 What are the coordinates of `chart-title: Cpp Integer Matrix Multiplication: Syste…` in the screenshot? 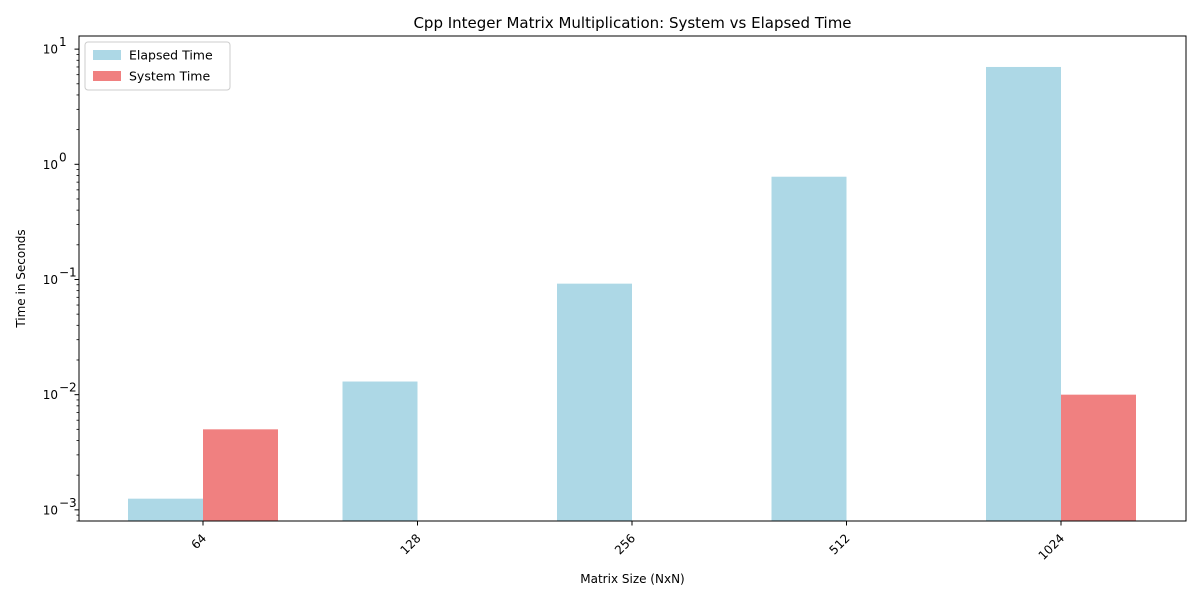 It's located at (632, 23).